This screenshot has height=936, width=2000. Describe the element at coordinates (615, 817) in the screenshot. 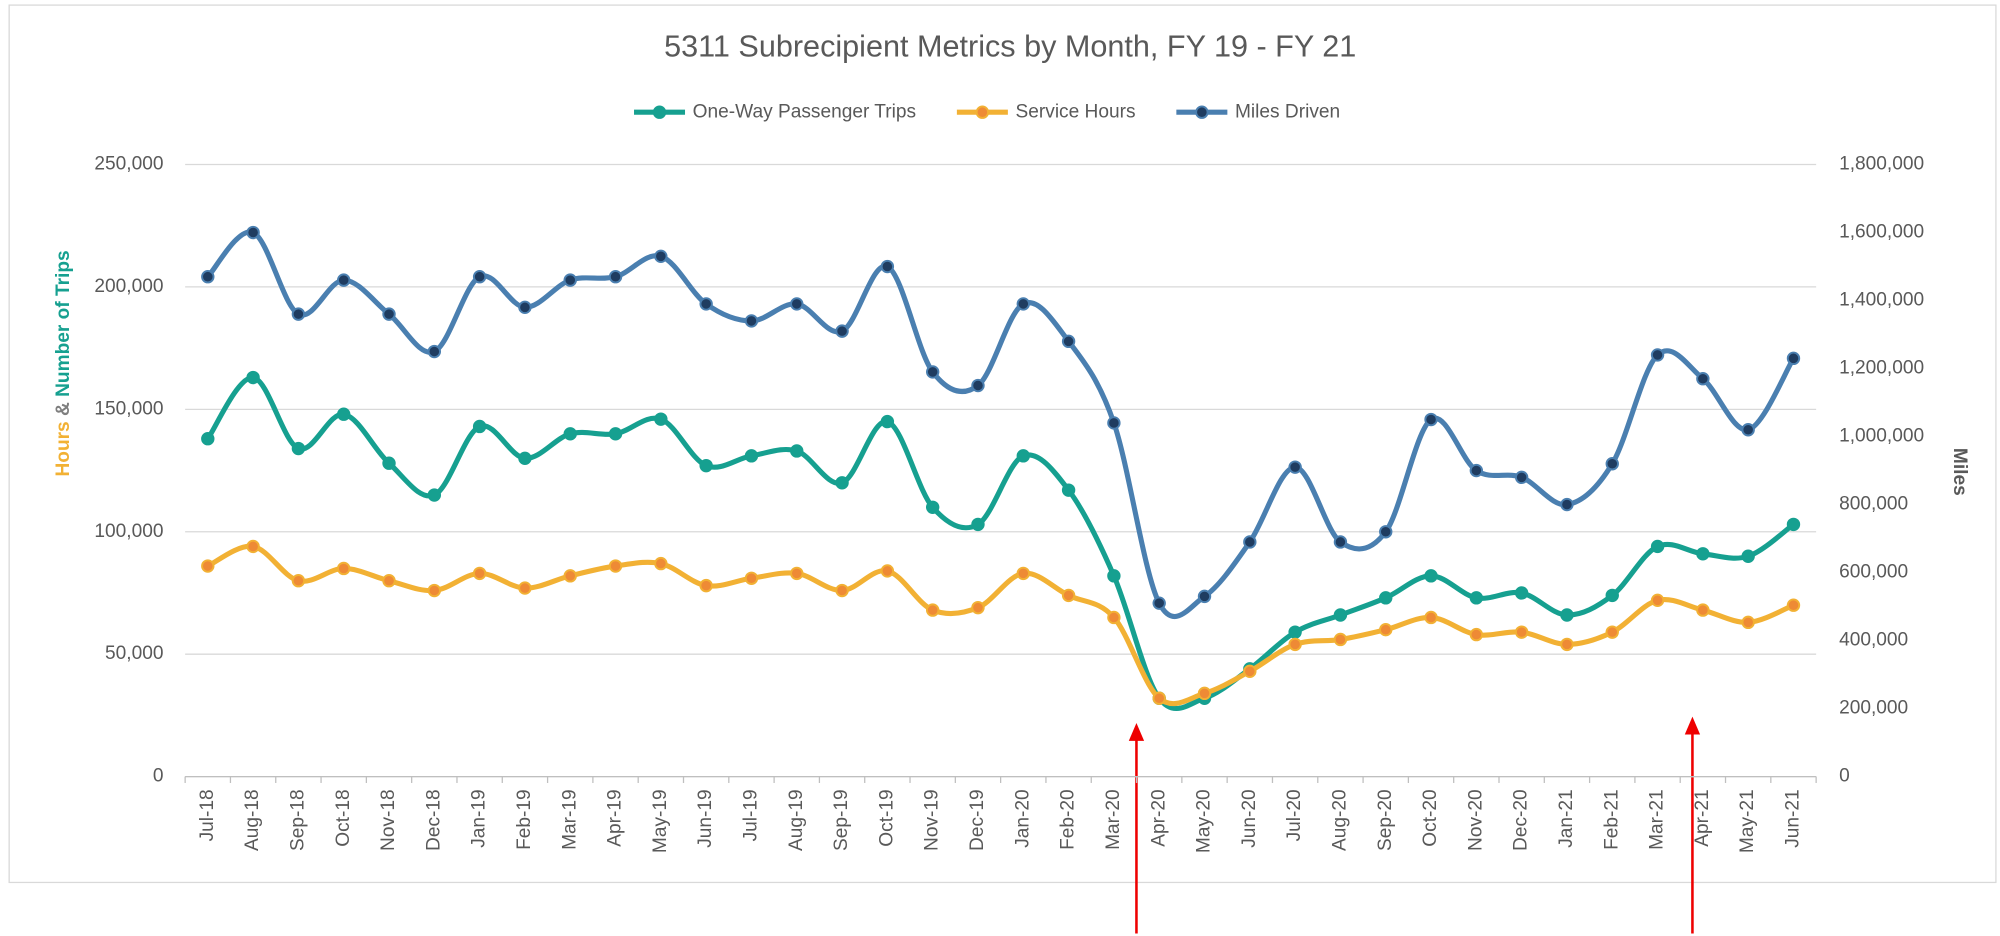

I see `x-tick-label: Apr-19` at that location.